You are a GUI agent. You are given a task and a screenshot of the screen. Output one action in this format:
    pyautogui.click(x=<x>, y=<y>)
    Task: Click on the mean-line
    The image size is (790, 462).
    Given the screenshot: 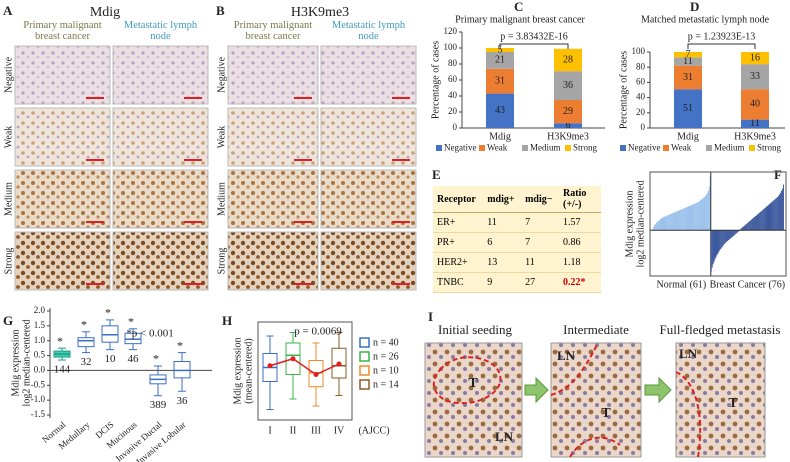 What is the action you would take?
    pyautogui.click(x=304, y=366)
    